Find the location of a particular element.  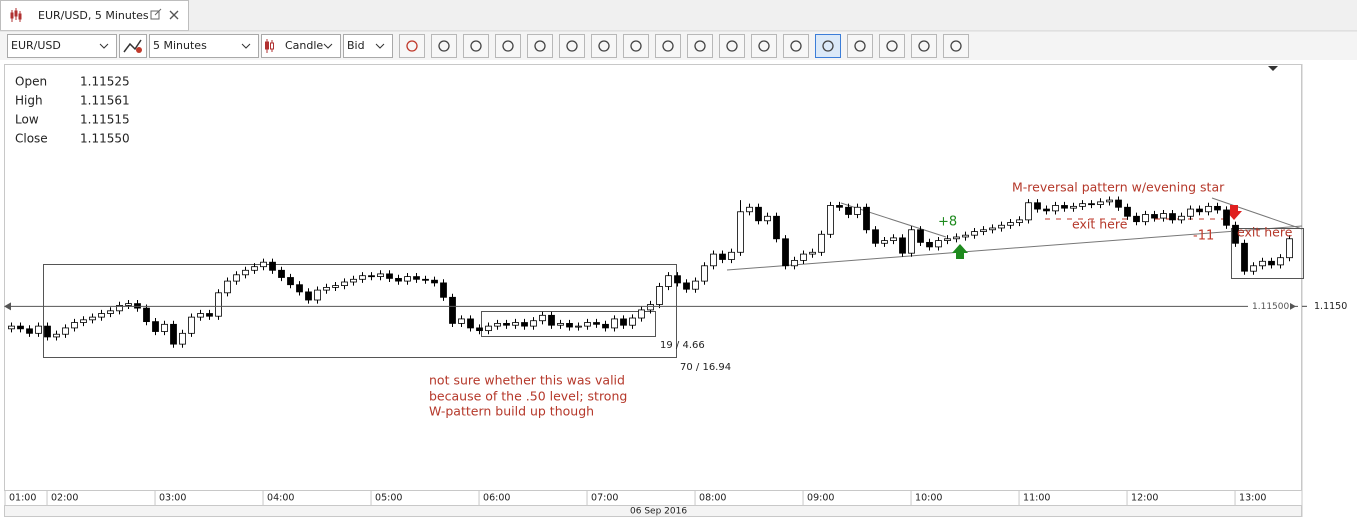

x-tick-label: 12:00 is located at coordinates (1144, 498).